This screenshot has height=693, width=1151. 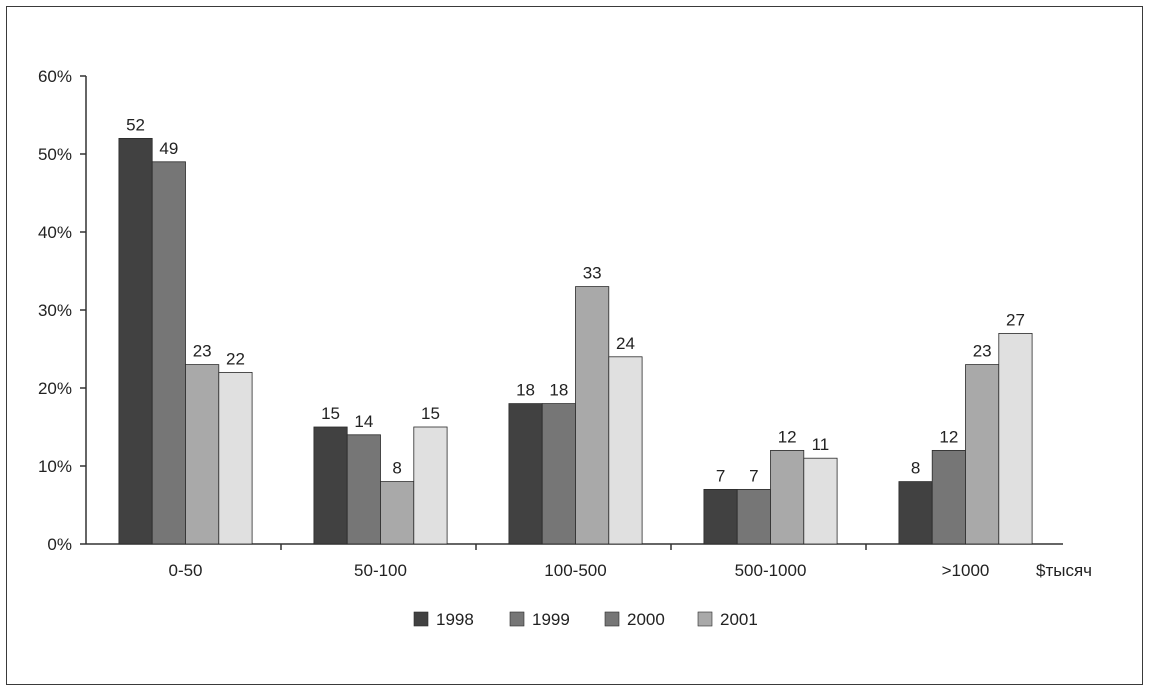 I want to click on y-tick-label: 20%, so click(x=55, y=388).